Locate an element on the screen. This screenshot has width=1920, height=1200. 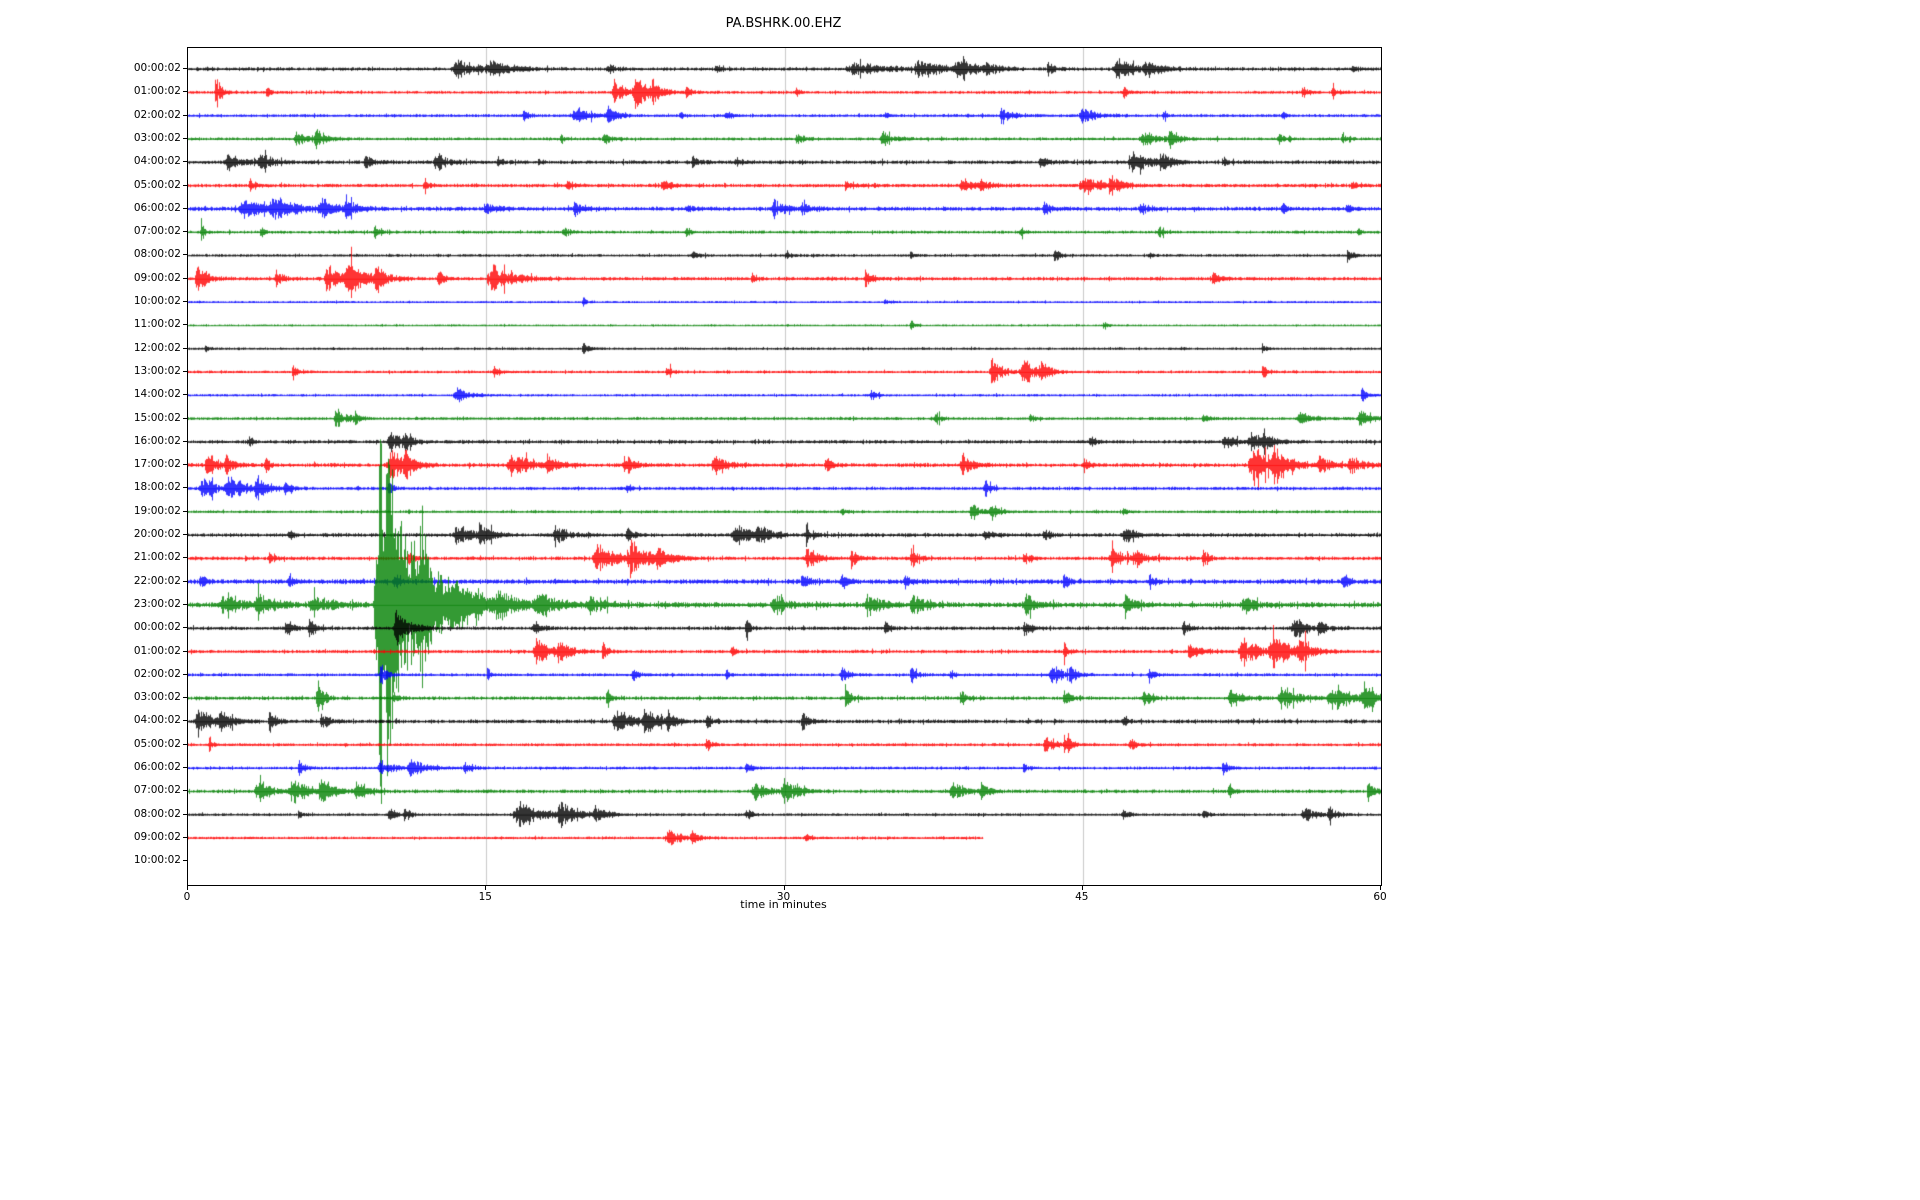
row-time-label: 19:00:02 is located at coordinates (157, 510).